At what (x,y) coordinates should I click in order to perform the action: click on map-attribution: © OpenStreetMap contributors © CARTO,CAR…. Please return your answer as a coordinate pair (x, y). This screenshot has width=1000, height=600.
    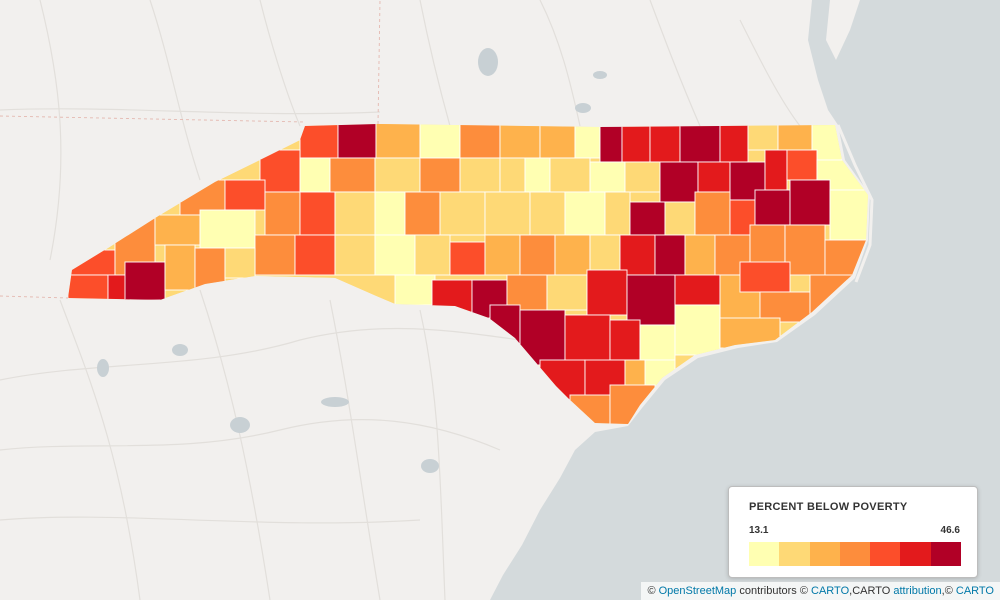
    Looking at the image, I should click on (820, 591).